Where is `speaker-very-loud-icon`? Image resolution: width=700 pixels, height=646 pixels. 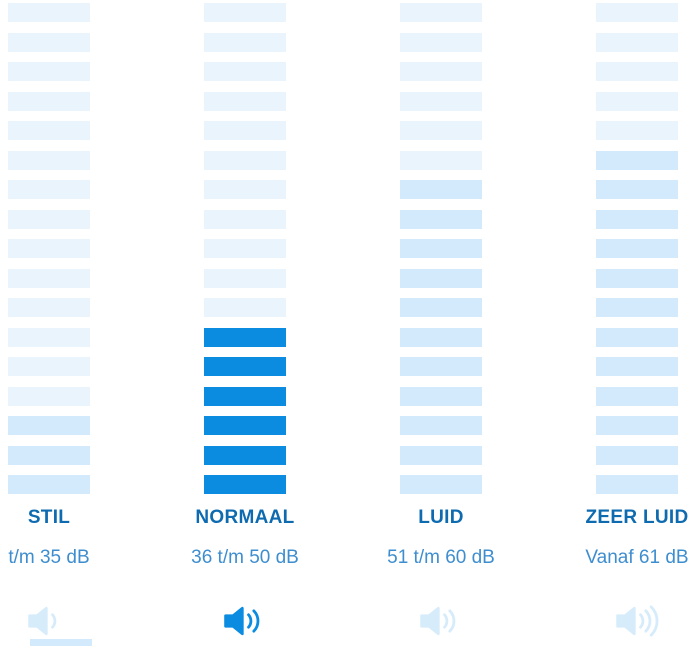
speaker-very-loud-icon is located at coordinates (637, 621).